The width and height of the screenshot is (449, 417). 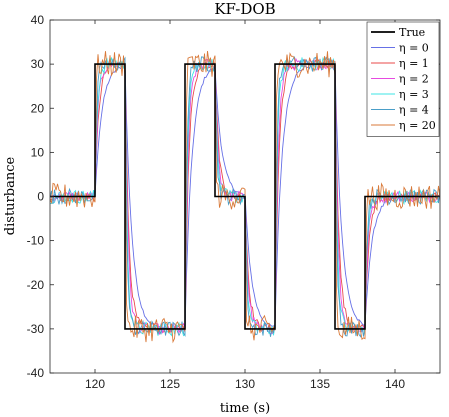 I want to click on x-axis-label: time (s), so click(x=245, y=408).